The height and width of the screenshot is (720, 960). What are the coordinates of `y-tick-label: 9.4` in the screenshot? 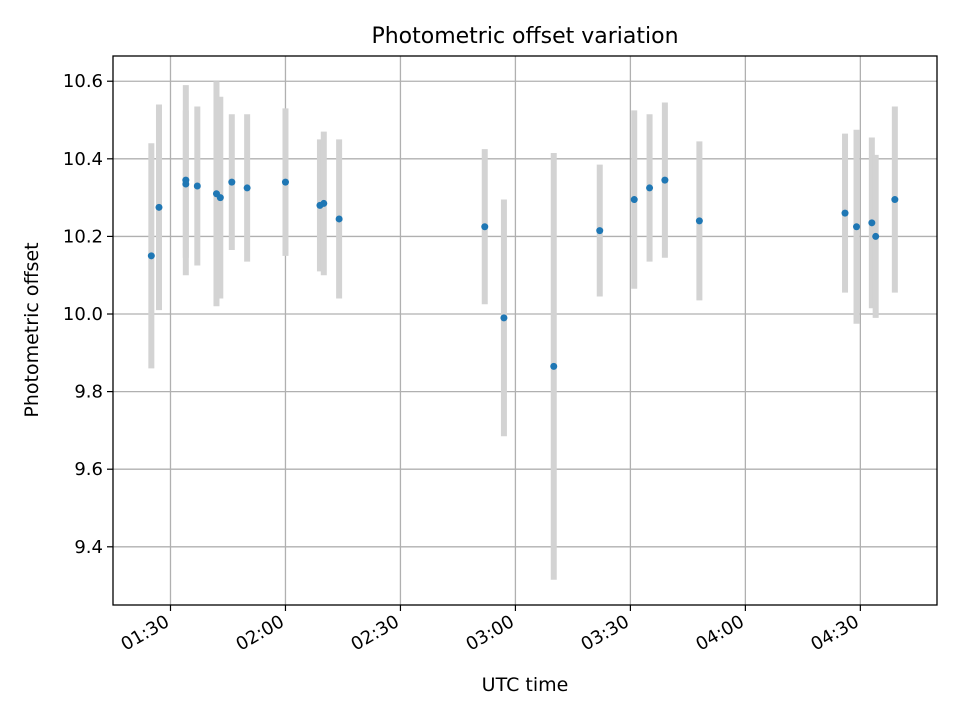 It's located at (88, 547).